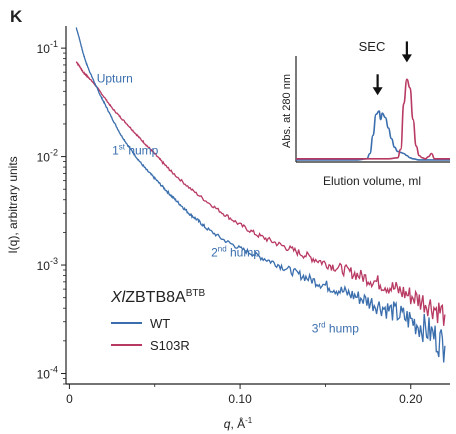  Describe the element at coordinates (47, 47) in the screenshot. I see `y-tick-label: 10⁻¹` at that location.